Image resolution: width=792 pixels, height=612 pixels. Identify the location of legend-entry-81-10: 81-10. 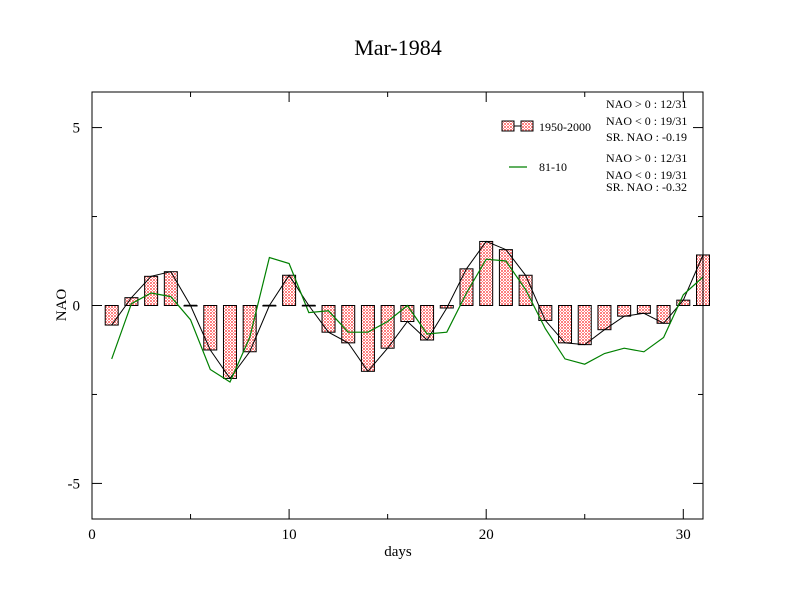
(538, 167).